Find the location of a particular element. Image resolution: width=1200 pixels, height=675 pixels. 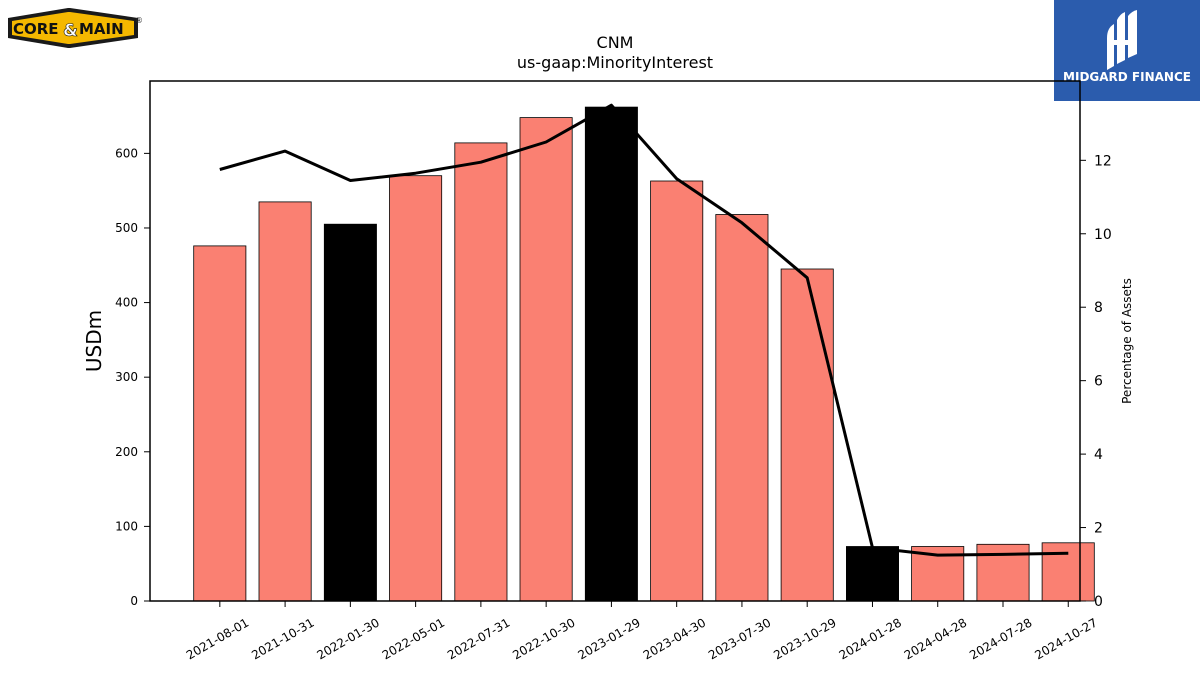

logo-main-text: MAIN is located at coordinates (101, 29).